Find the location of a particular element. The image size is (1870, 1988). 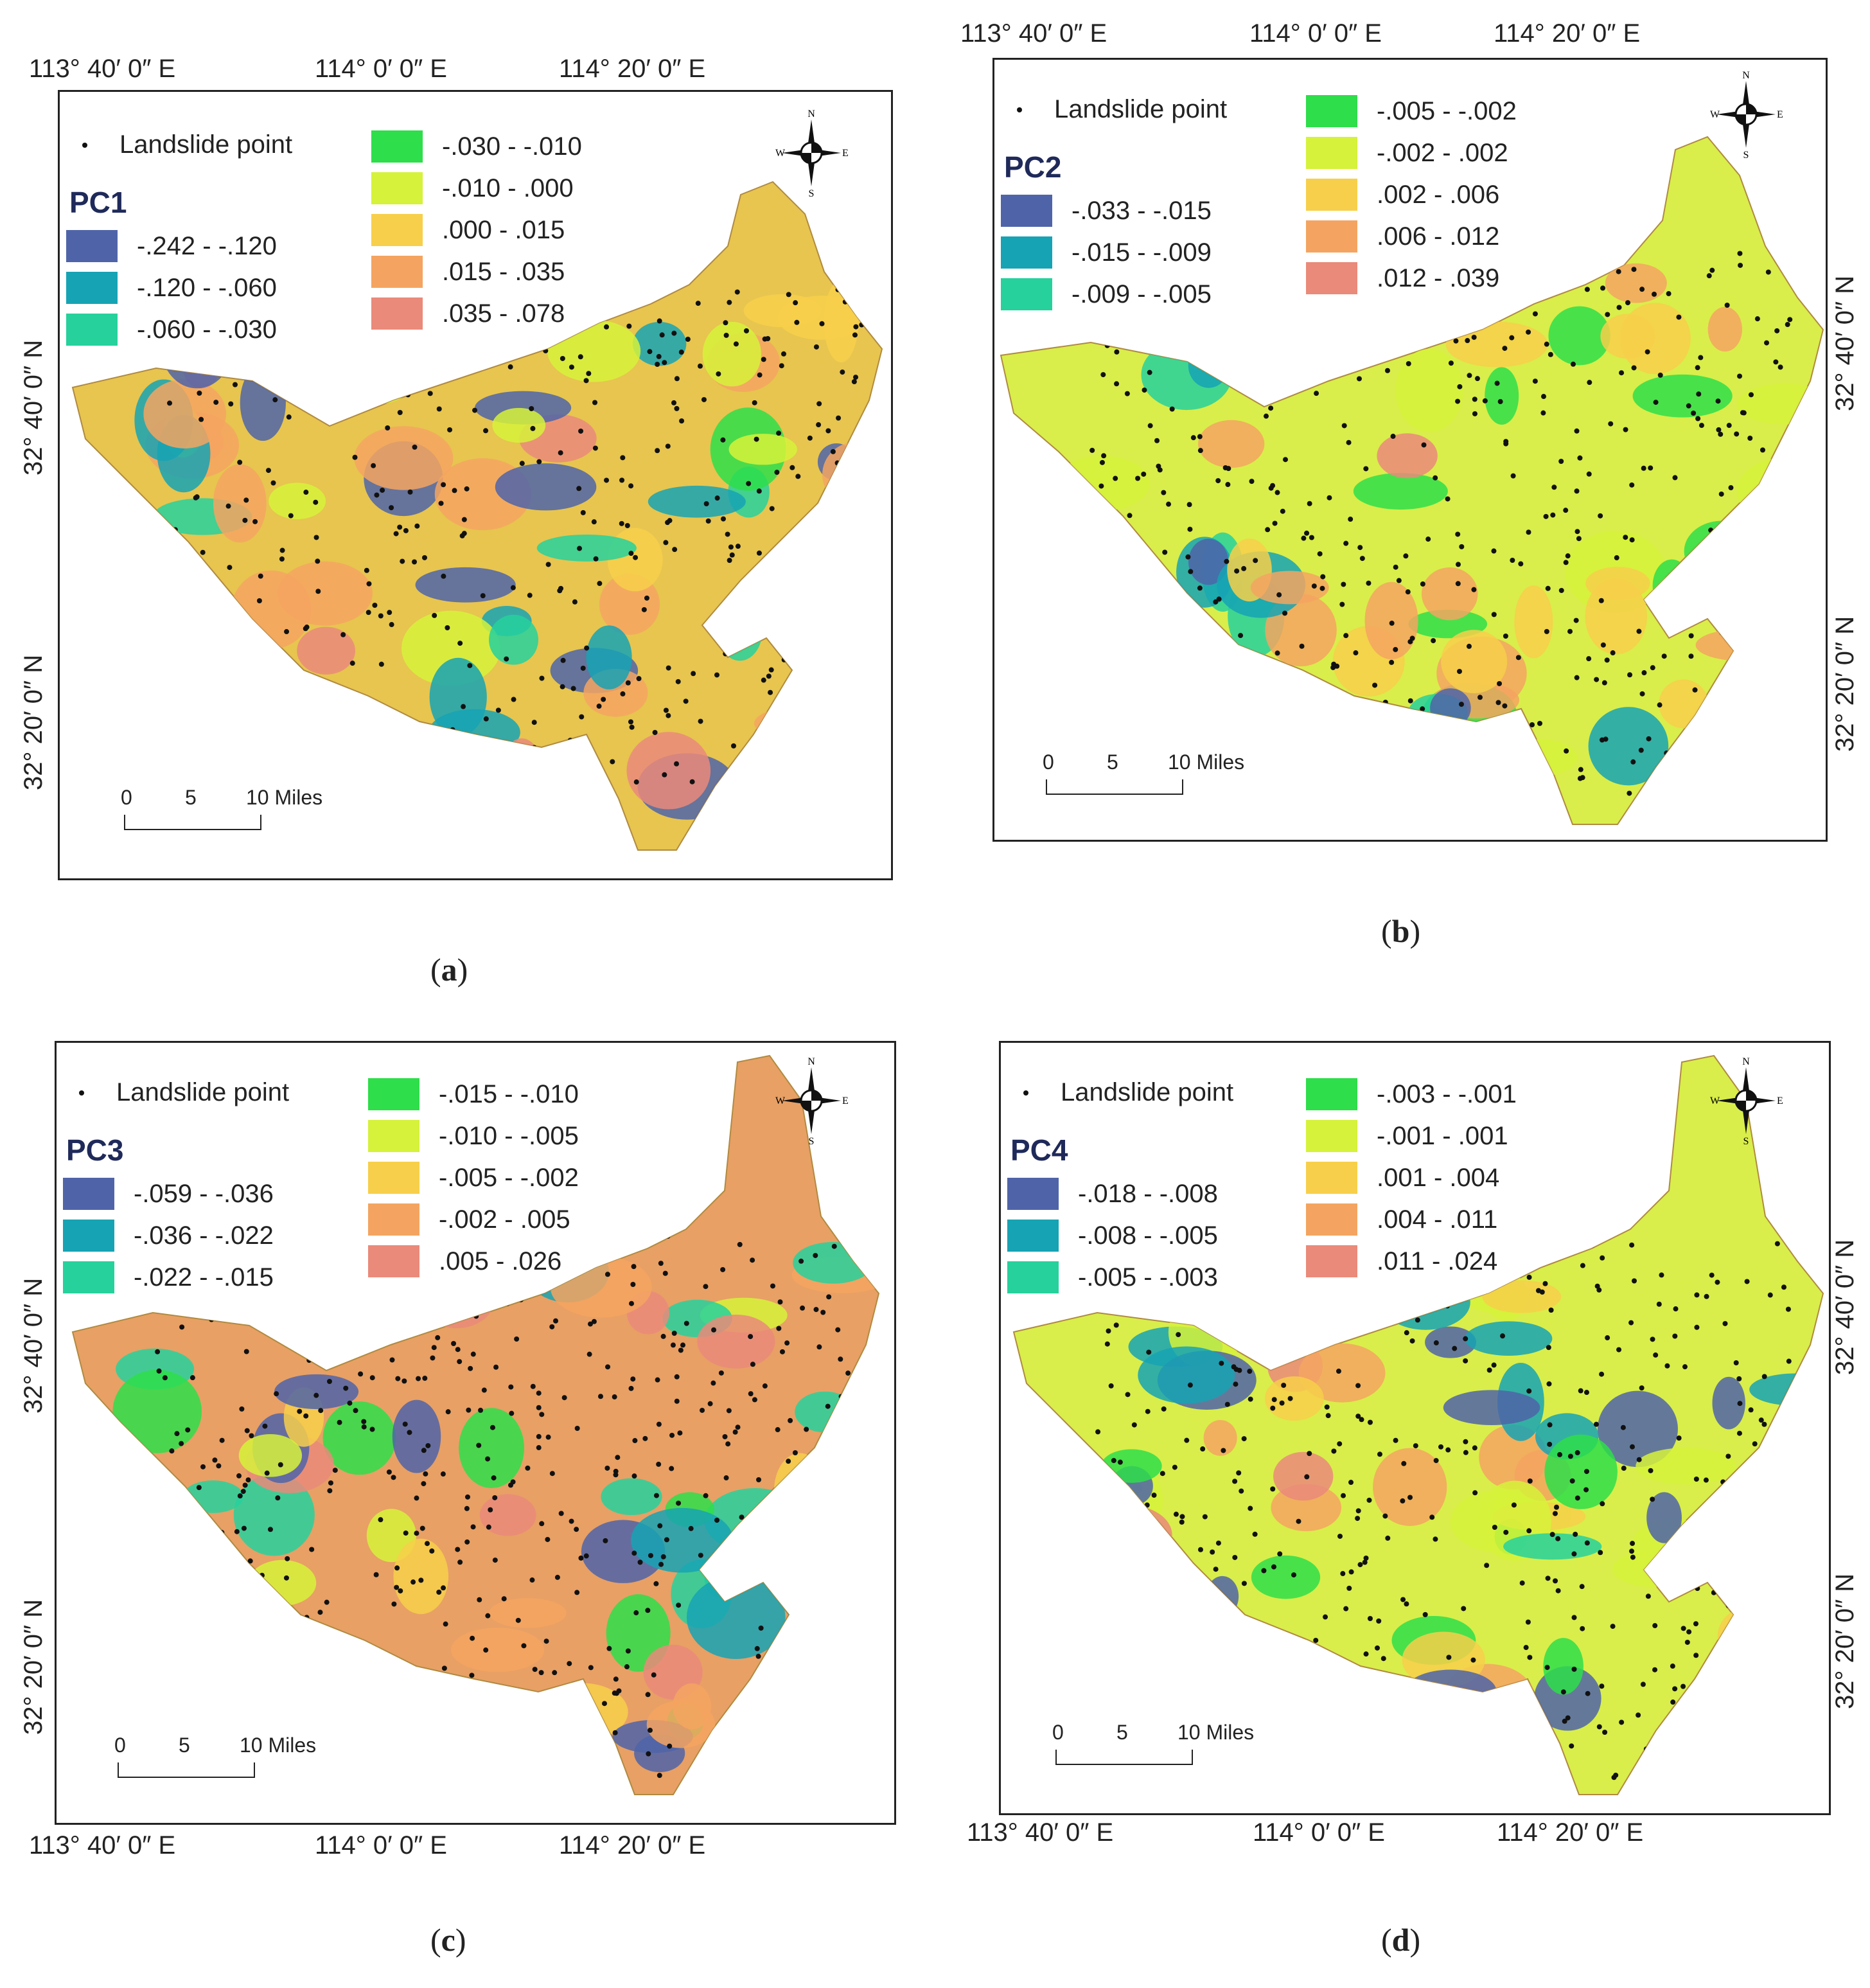

lon-label-3: 114° 20′ 0″ E is located at coordinates (1568, 33).